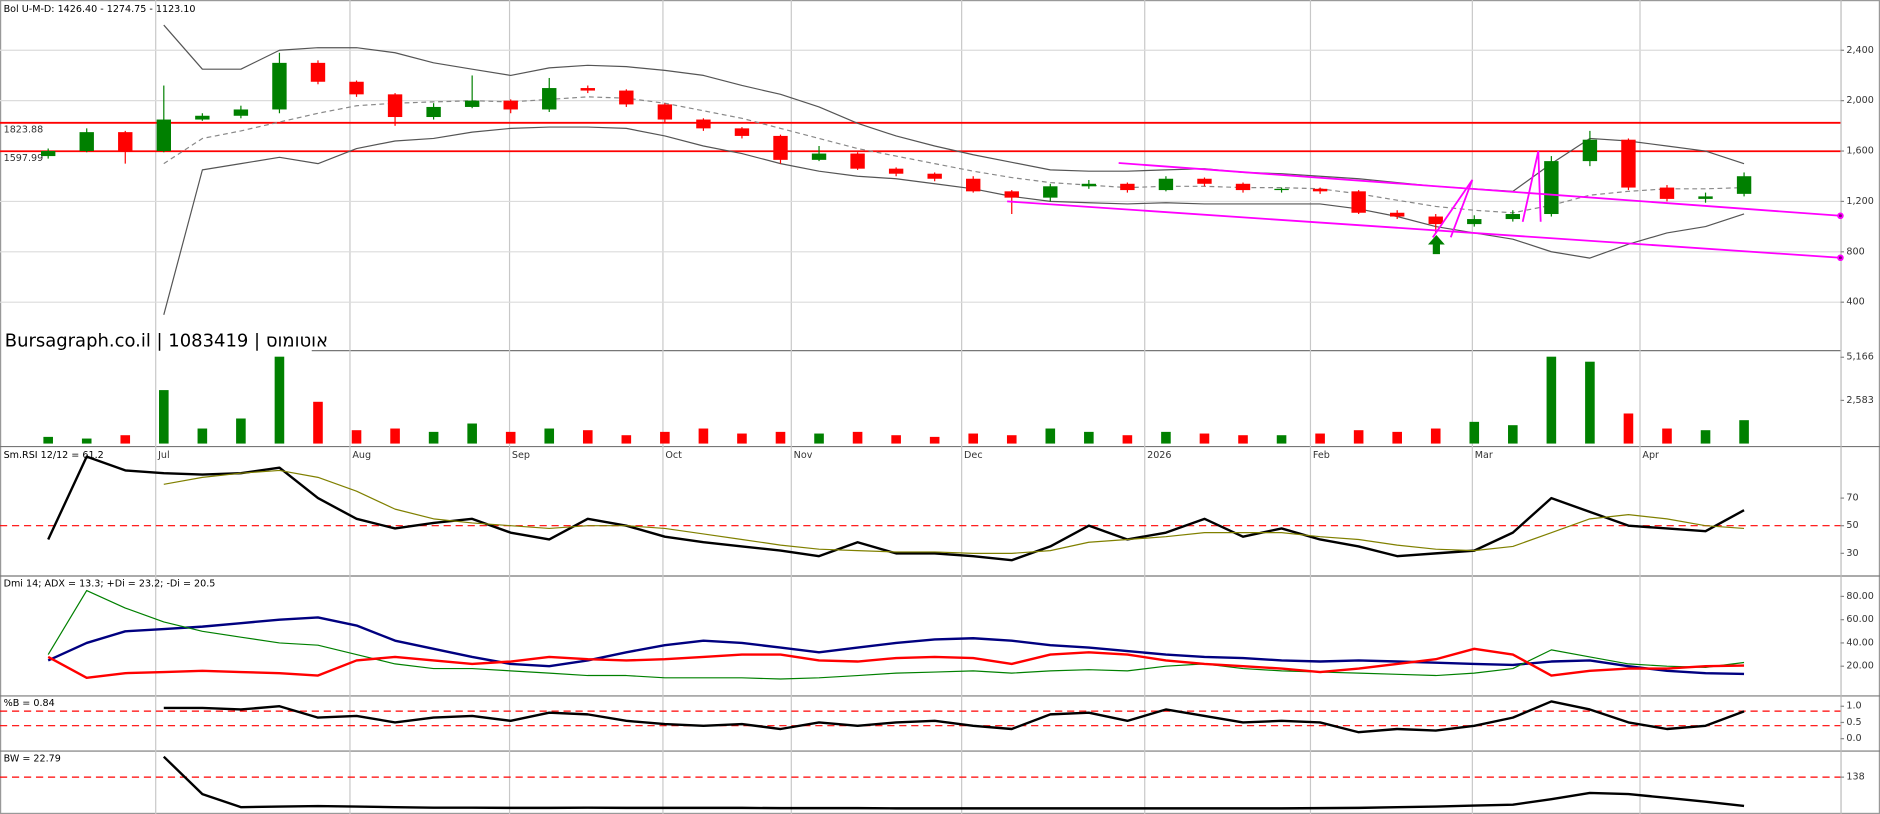  Describe the element at coordinates (1852, 553) in the screenshot. I see `y-tick-label: 30` at that location.